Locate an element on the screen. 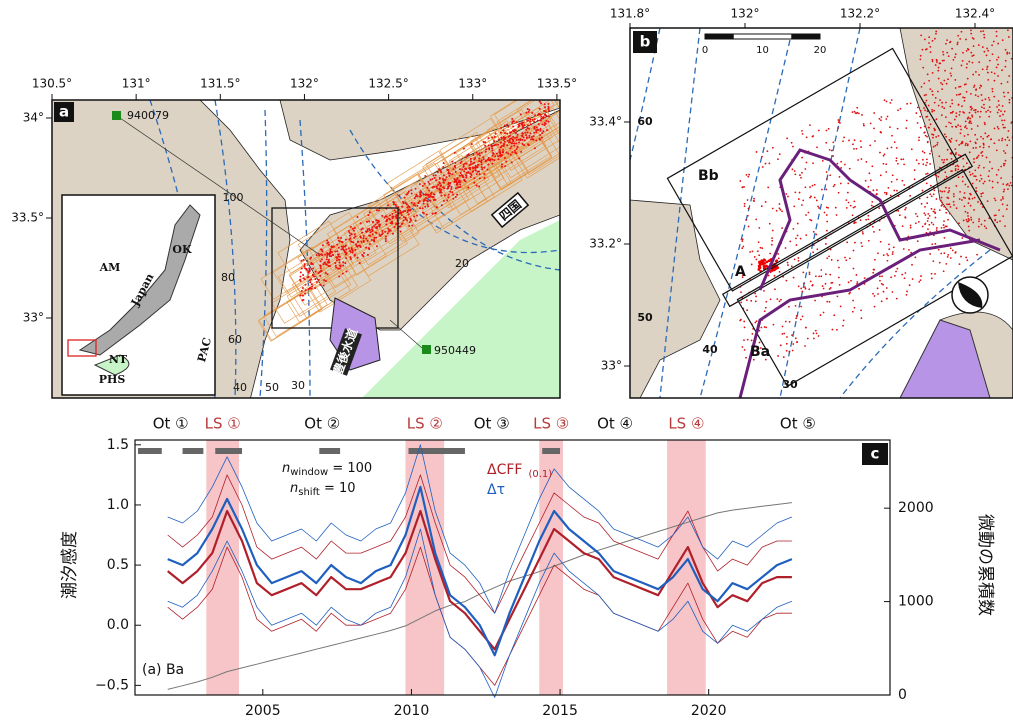 The image size is (1013, 722). contour-label: 80 is located at coordinates (228, 277).